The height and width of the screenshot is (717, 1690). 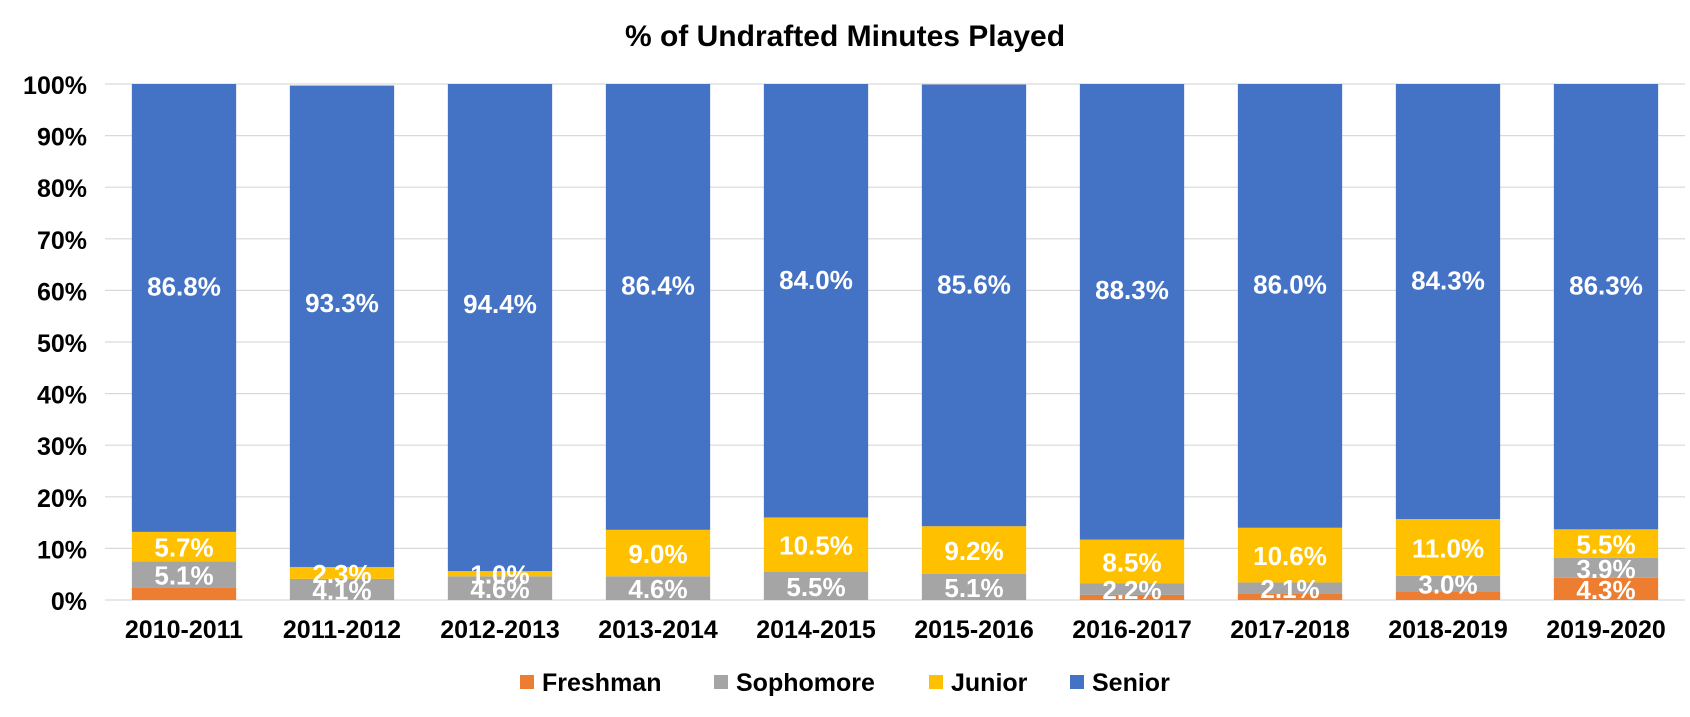 I want to click on data-label-senior: 86.0%, so click(x=1290, y=285).